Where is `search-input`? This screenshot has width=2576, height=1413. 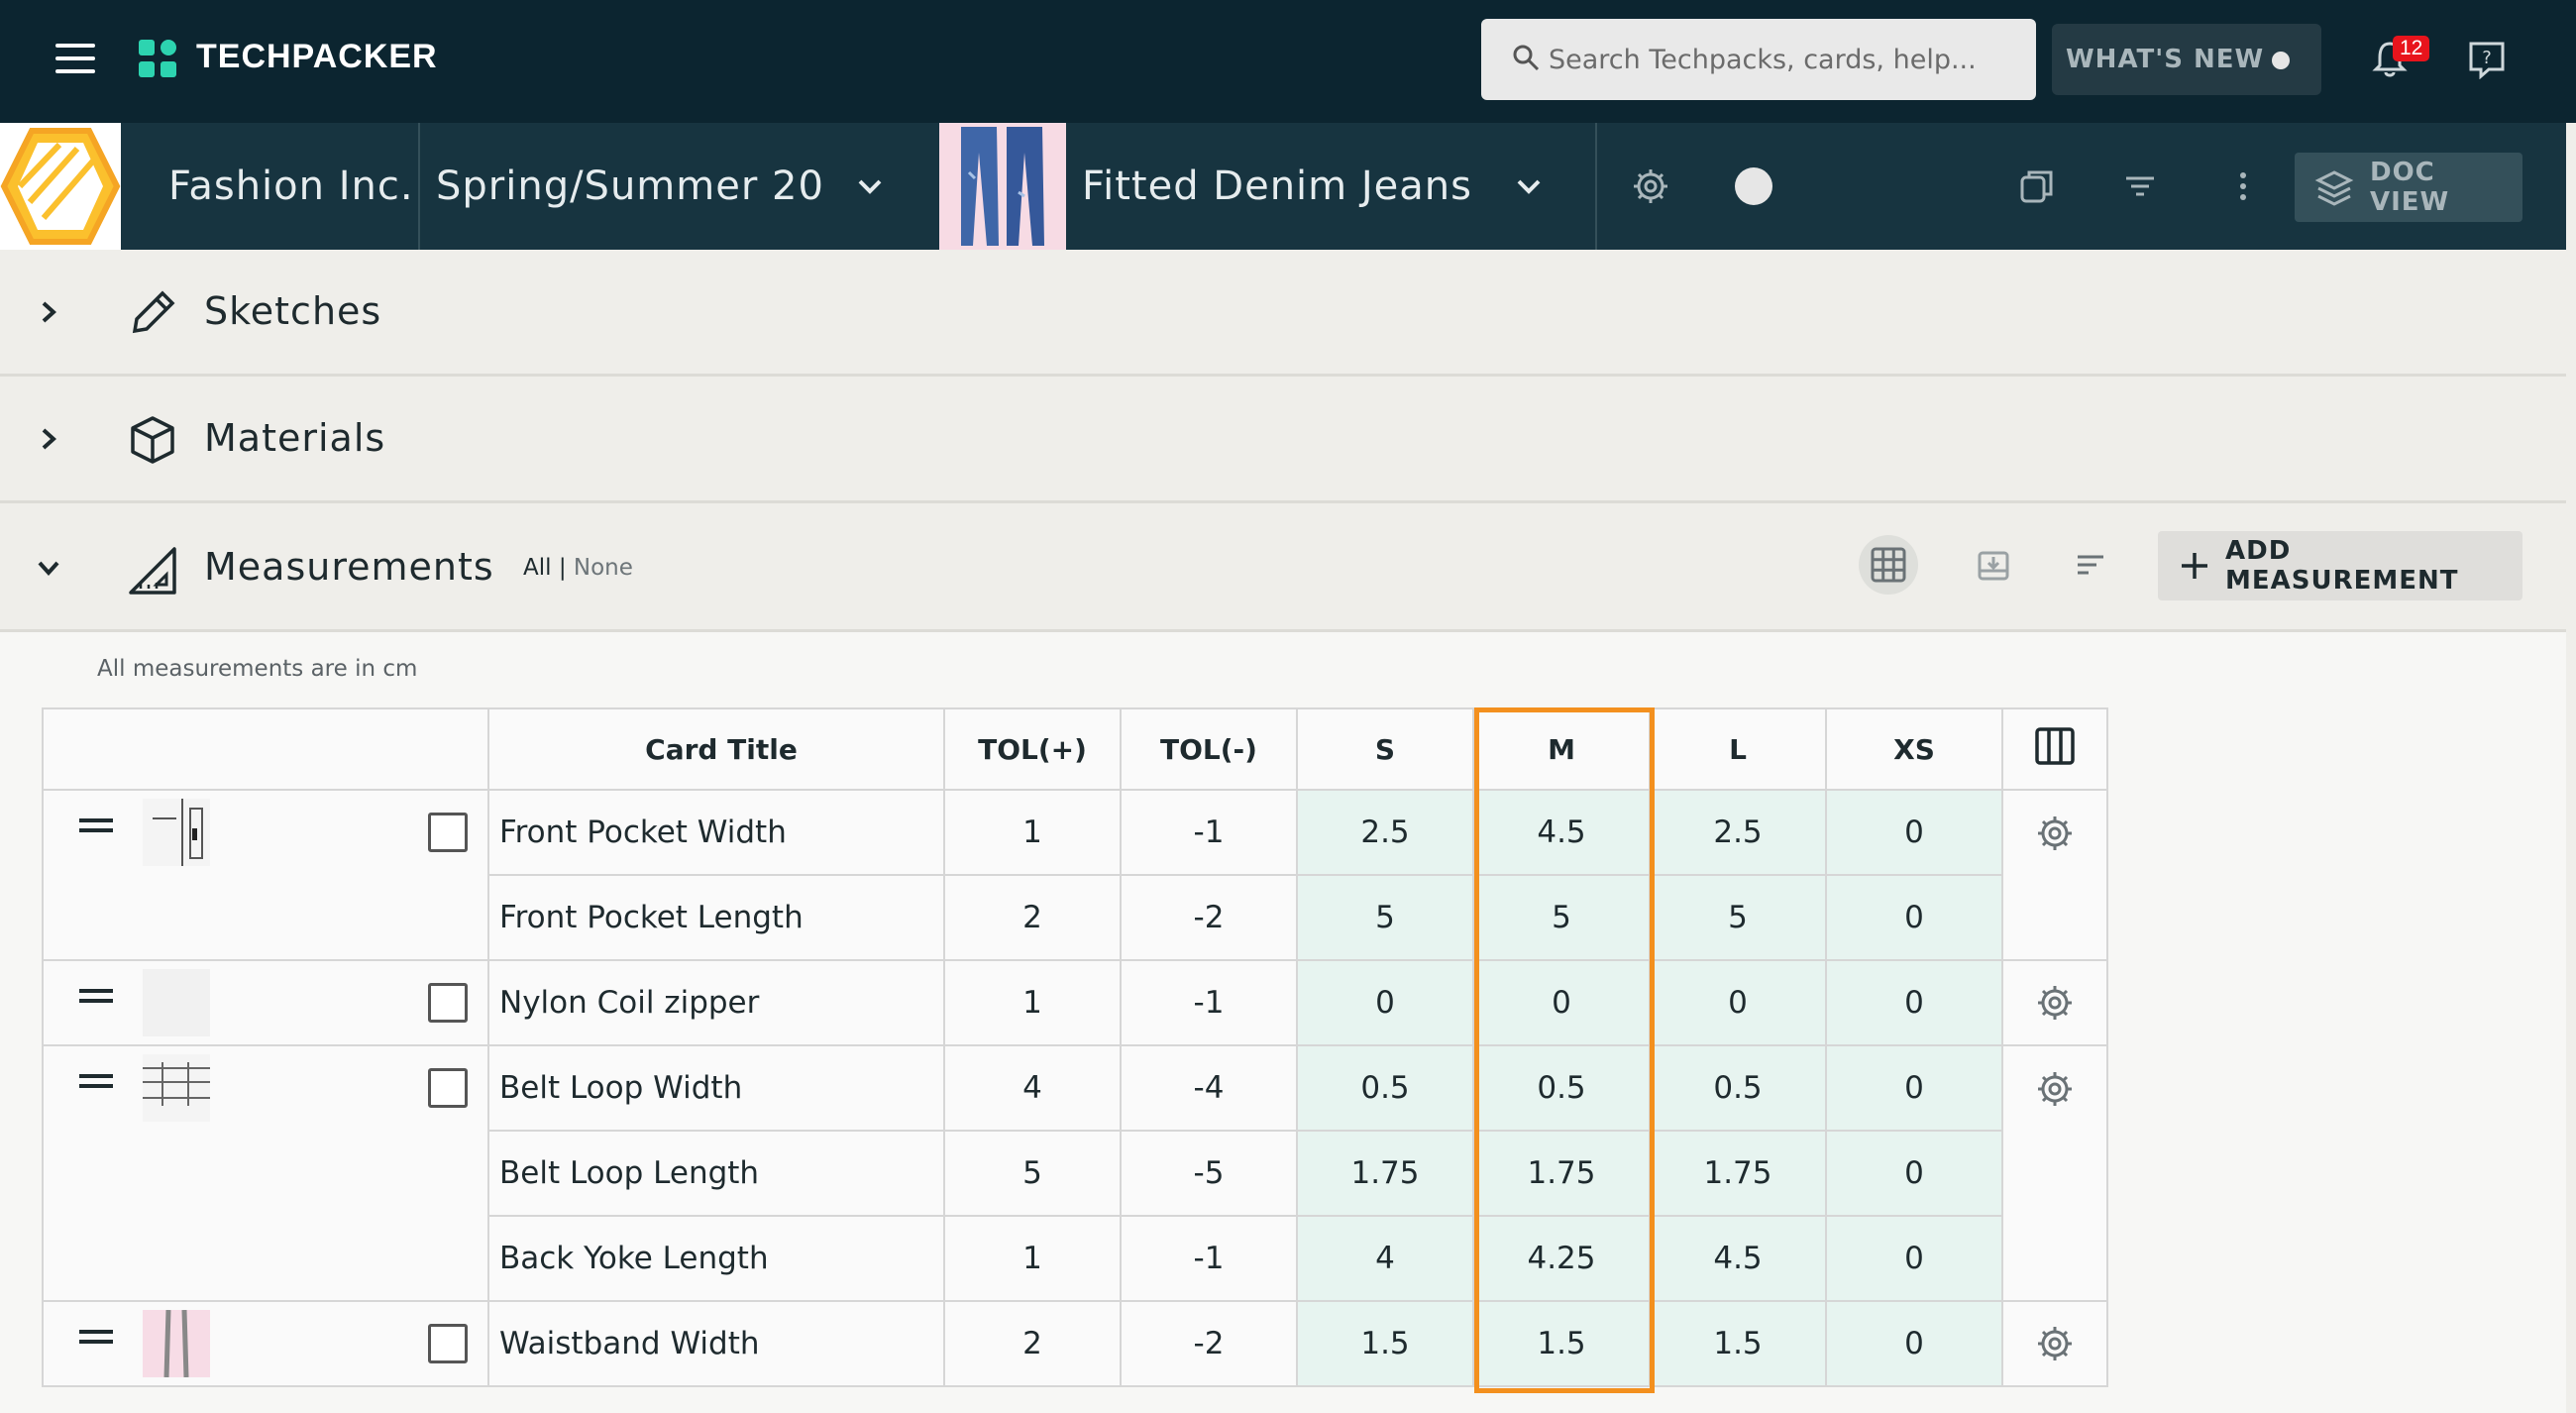
search-input is located at coordinates (1782, 60).